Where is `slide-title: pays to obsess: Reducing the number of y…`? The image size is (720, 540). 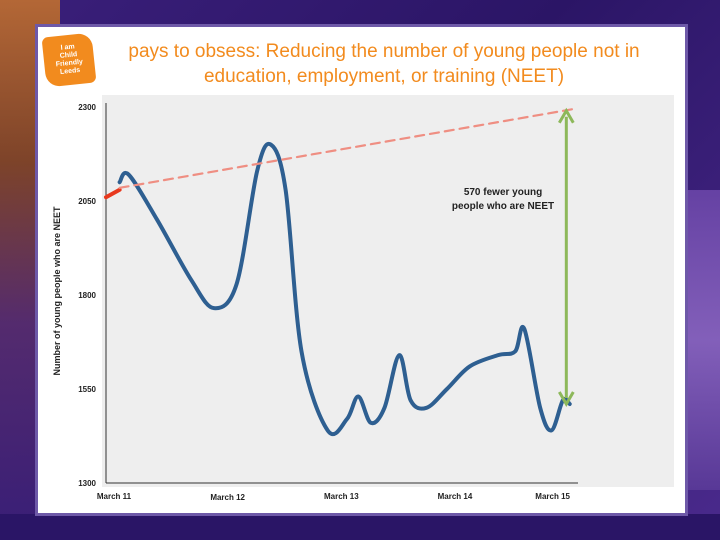
slide-title: pays to obsess: Reducing the number of y… is located at coordinates (384, 64).